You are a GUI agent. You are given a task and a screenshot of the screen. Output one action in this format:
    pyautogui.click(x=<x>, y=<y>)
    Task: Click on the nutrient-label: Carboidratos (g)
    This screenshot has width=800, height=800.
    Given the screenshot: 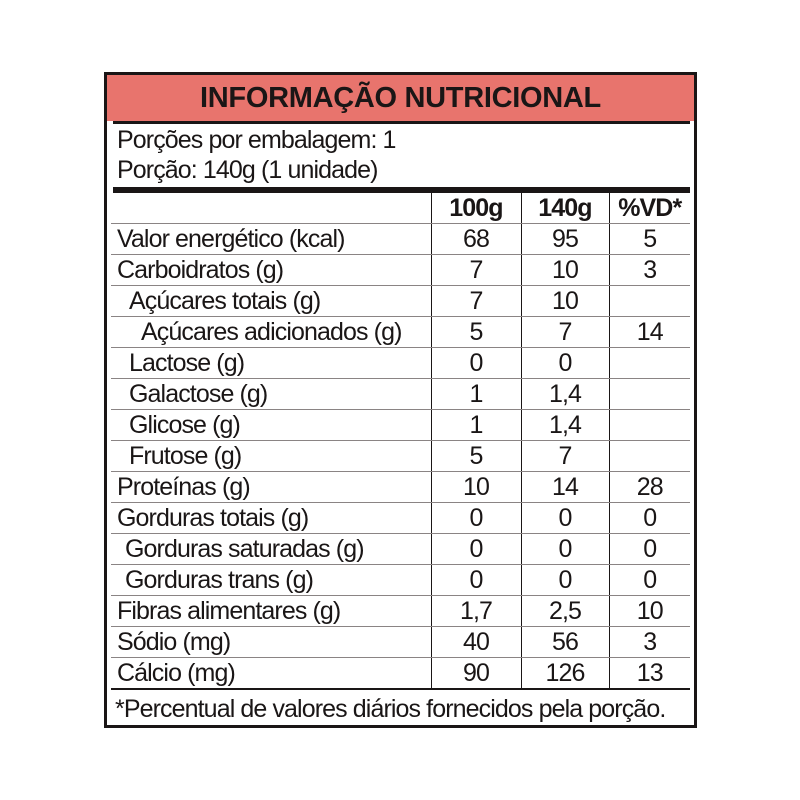 What is the action you would take?
    pyautogui.click(x=271, y=270)
    